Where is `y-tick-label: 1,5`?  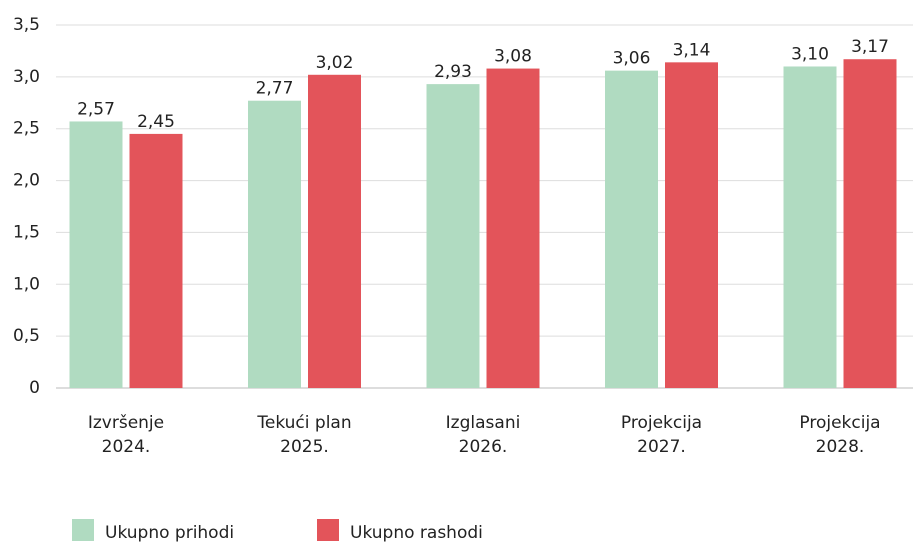
y-tick-label: 1,5 is located at coordinates (26, 232).